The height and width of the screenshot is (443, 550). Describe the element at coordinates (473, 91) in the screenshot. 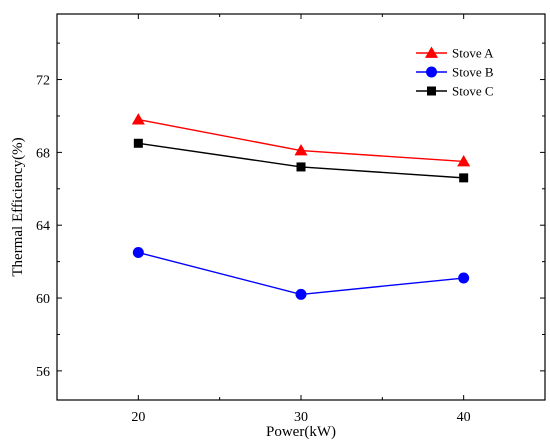

I see `legend-label: Stove C` at that location.